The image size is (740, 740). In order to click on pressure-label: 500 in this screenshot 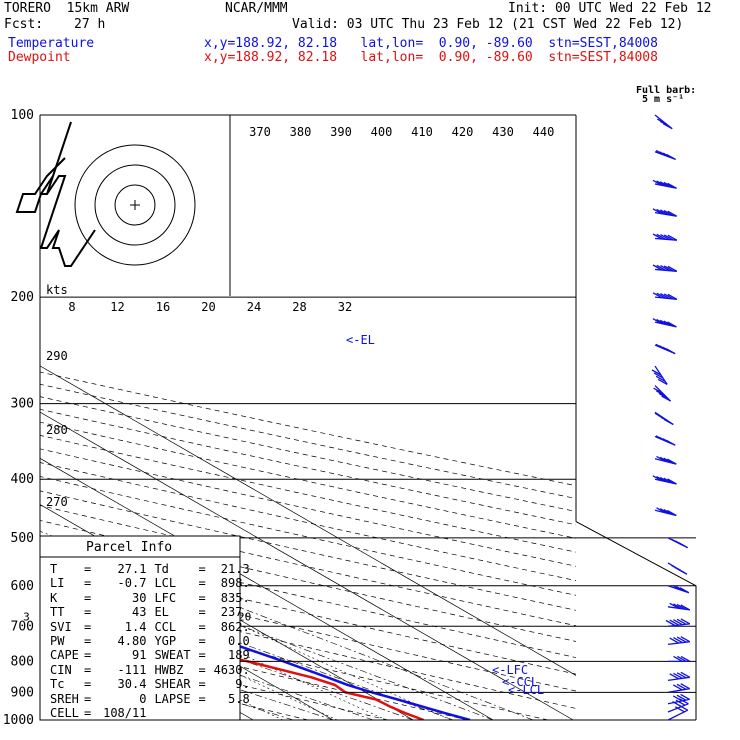, I will do `click(22, 538)`.